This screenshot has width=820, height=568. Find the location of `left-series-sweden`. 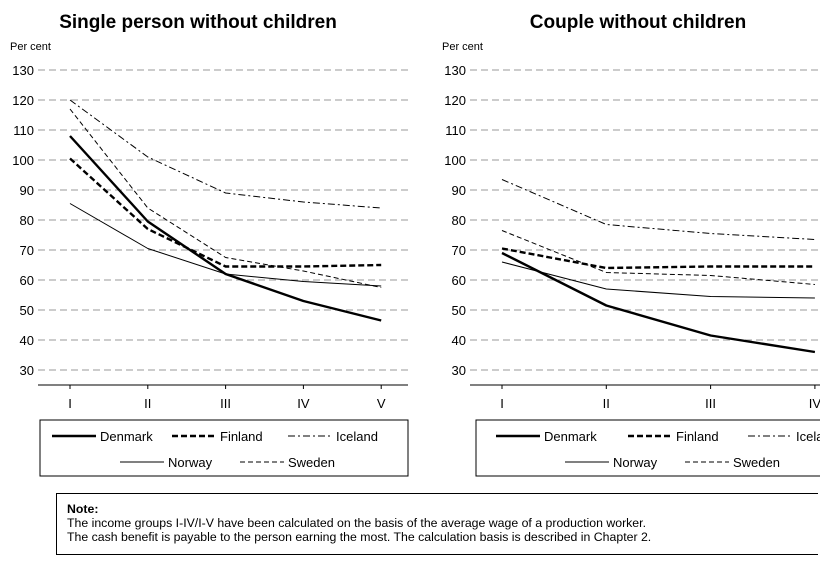

left-series-sweden is located at coordinates (225, 198).